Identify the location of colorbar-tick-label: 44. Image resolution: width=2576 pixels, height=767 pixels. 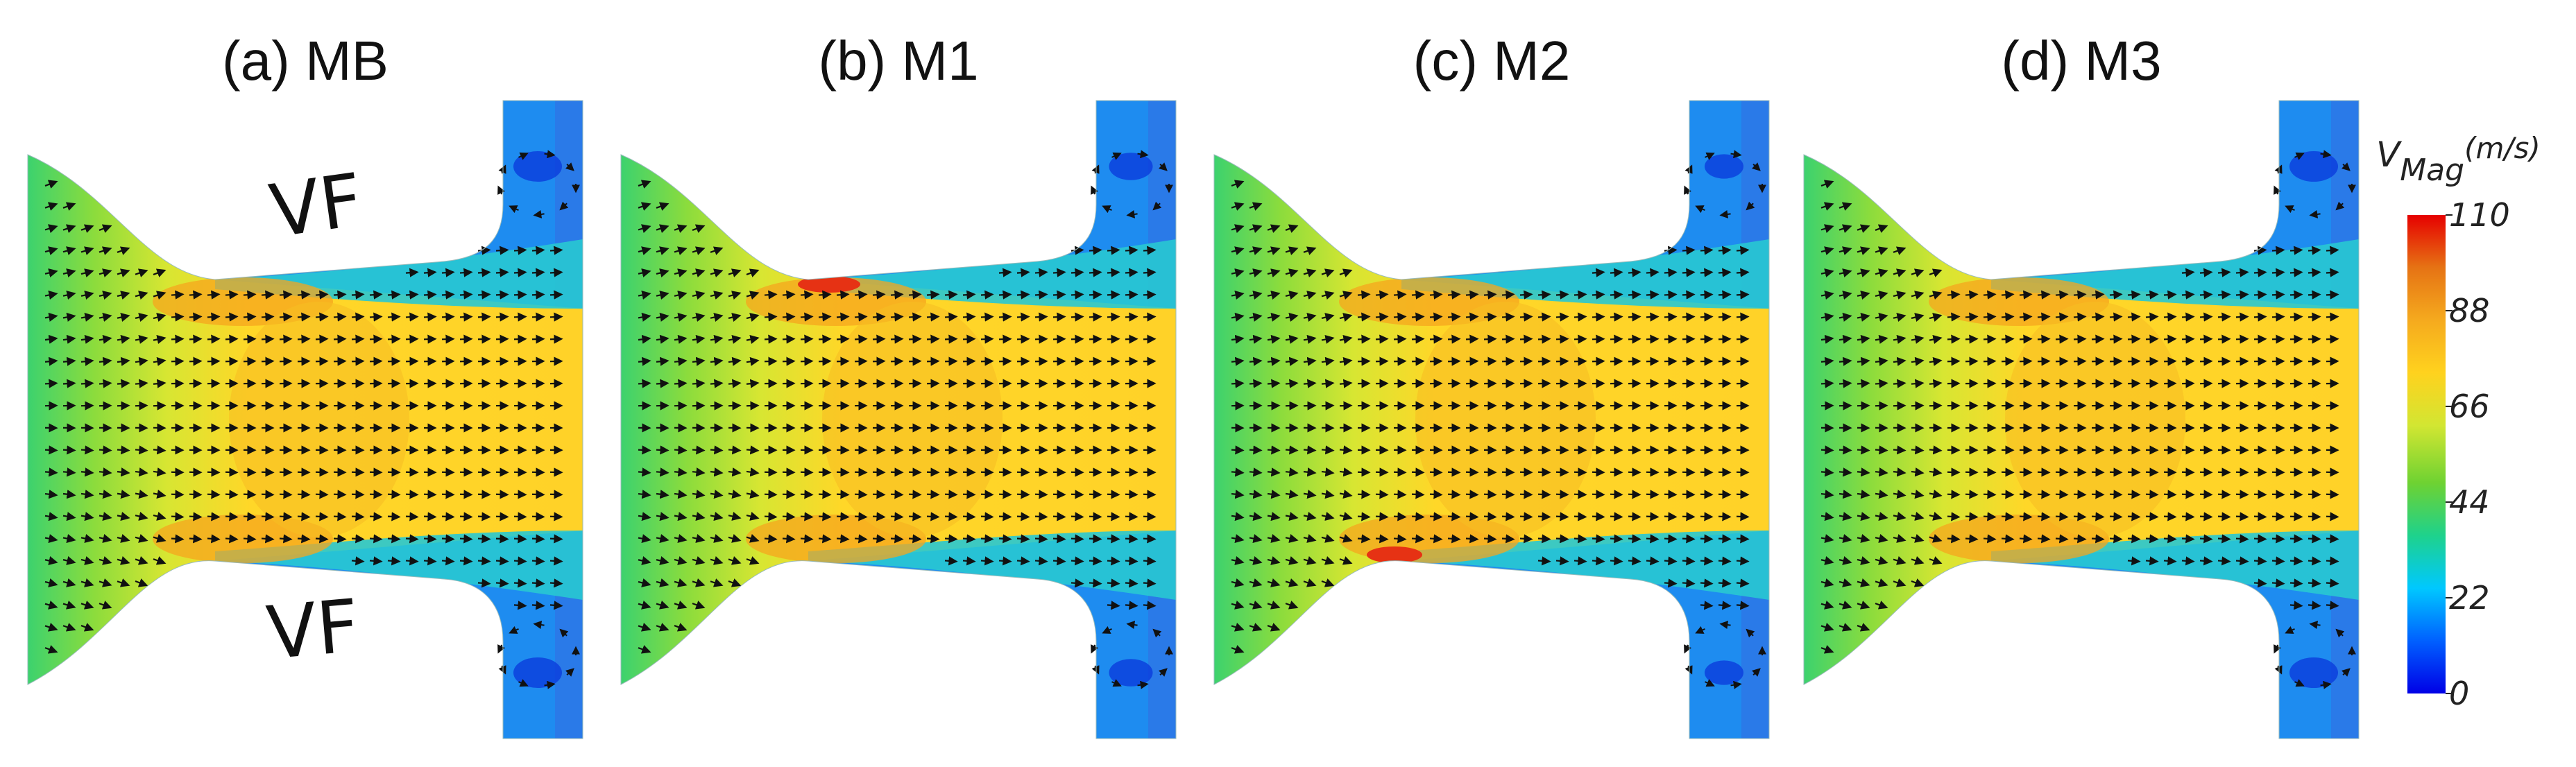
(2469, 502).